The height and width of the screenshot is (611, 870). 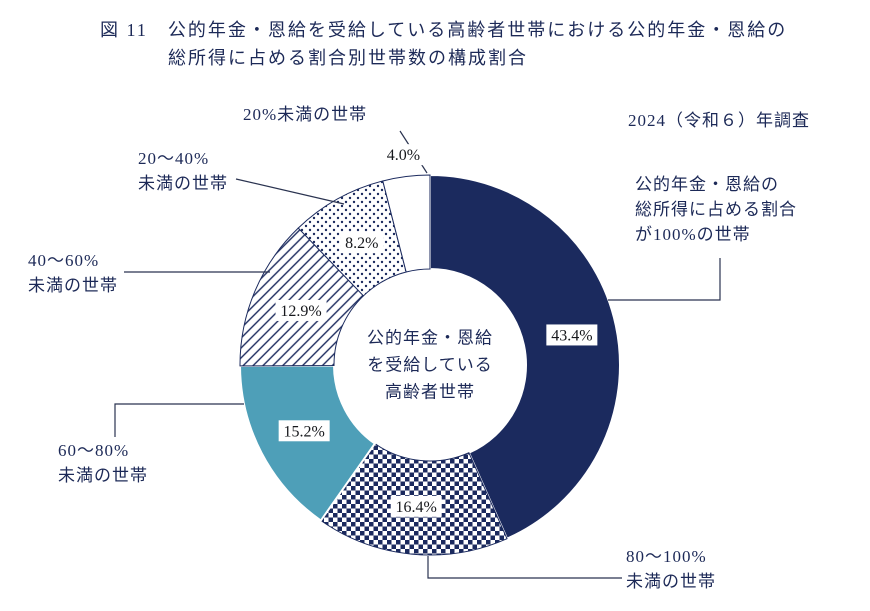 I want to click on percent-label-4: 8.2%, so click(x=361, y=243).